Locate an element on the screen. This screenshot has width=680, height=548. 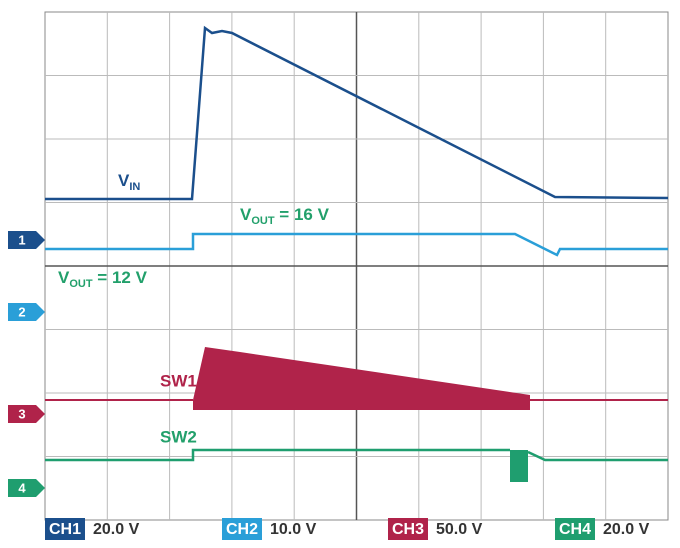
channel-markers: 1 2 3 4 is located at coordinates (26, 364).